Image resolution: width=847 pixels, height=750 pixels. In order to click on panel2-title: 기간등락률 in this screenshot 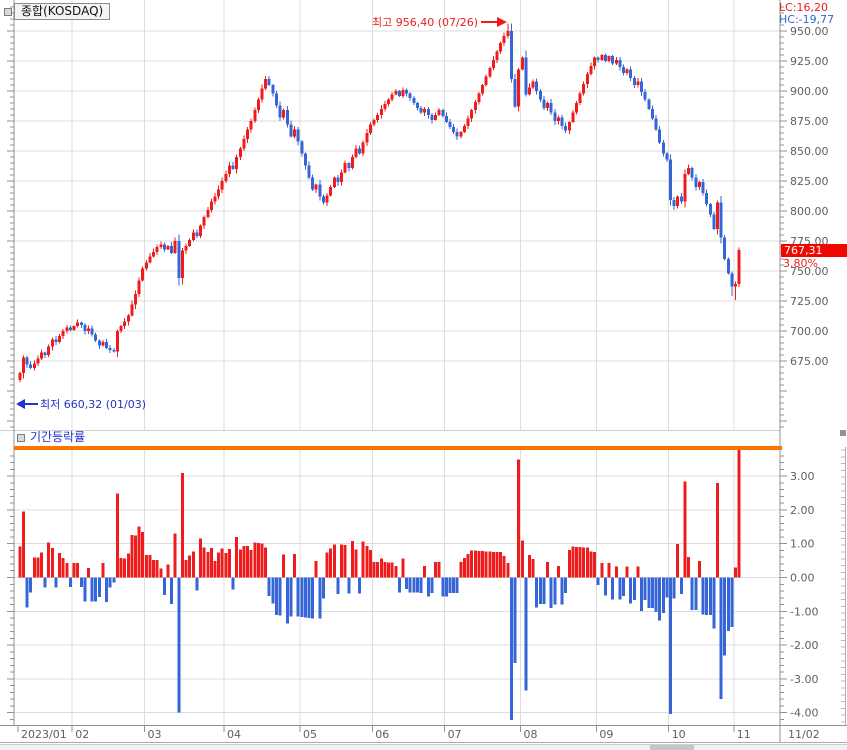, I will do `click(58, 437)`.